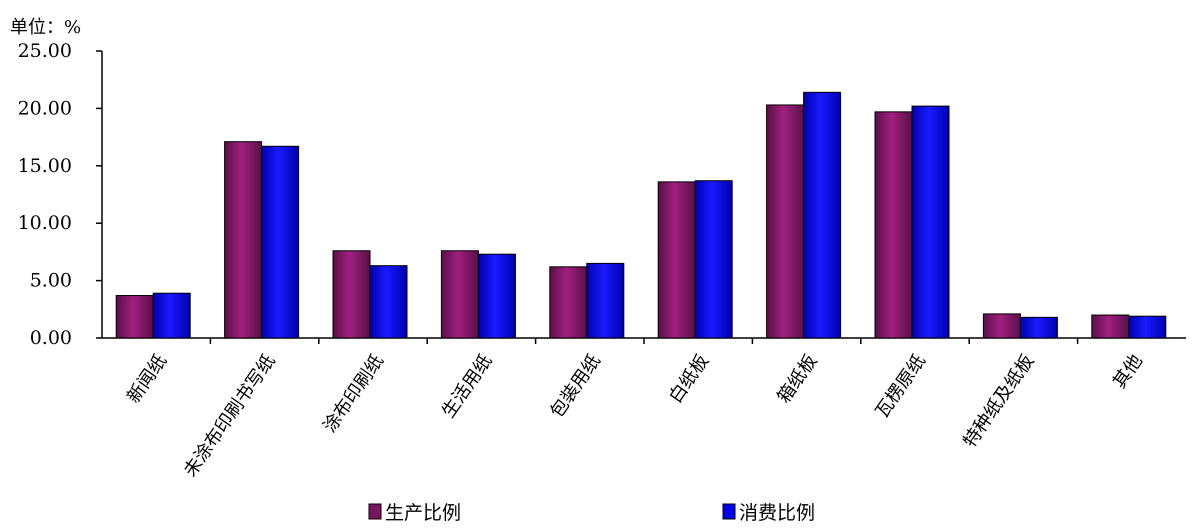  I want to click on y-tick-label: 10.00, so click(45, 223).